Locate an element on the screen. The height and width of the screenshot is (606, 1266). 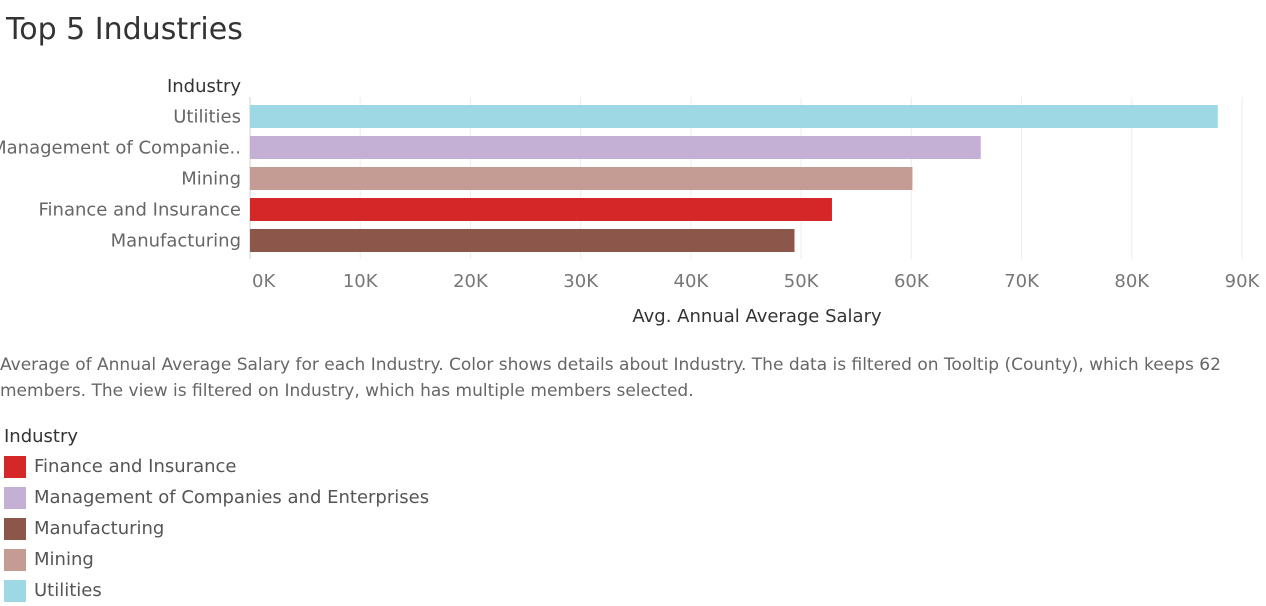
legend-item: Finance and Insurance is located at coordinates (216, 466).